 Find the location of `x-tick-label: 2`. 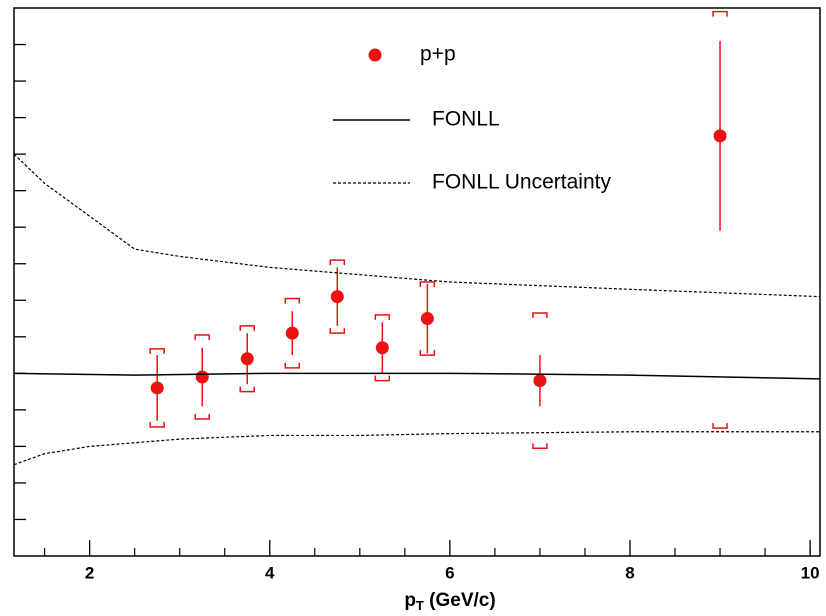

x-tick-label: 2 is located at coordinates (89, 572).